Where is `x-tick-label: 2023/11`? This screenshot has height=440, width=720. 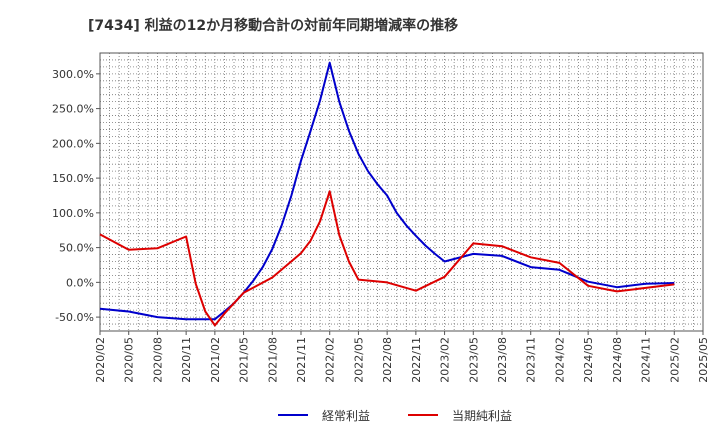
x-tick-label: 2023/11 is located at coordinates (531, 360).